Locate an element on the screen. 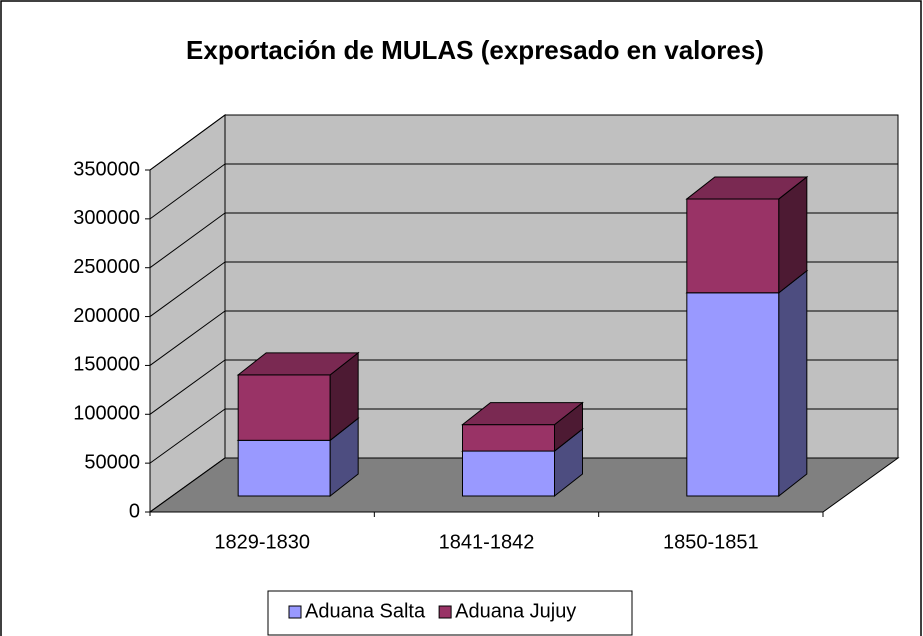 Image resolution: width=923 pixels, height=636 pixels. y-tick-label: 50000 is located at coordinates (112, 462).